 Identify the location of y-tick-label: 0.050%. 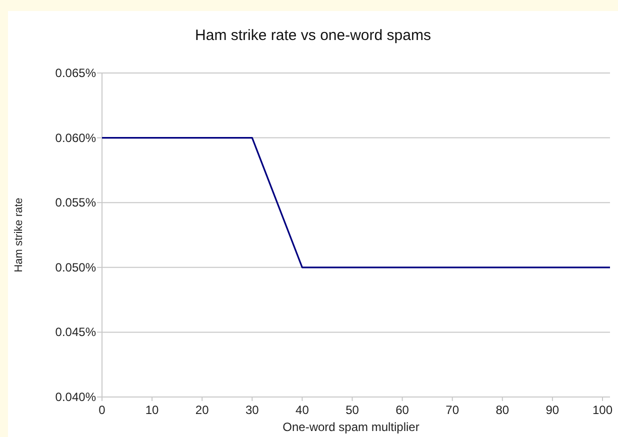
(75, 267).